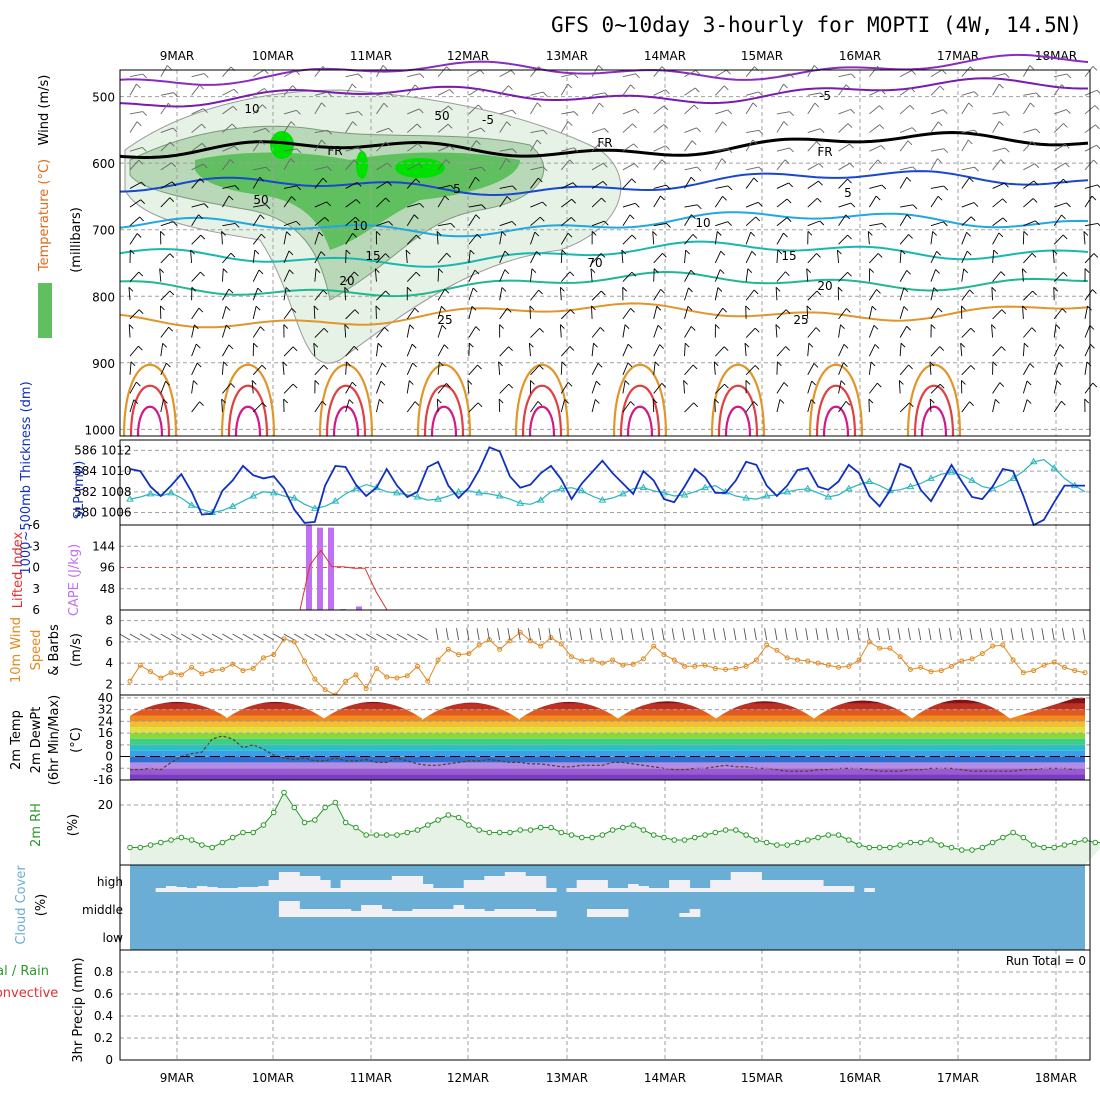  Describe the element at coordinates (116, 450) in the screenshot. I see `slp-tick: 1012` at that location.